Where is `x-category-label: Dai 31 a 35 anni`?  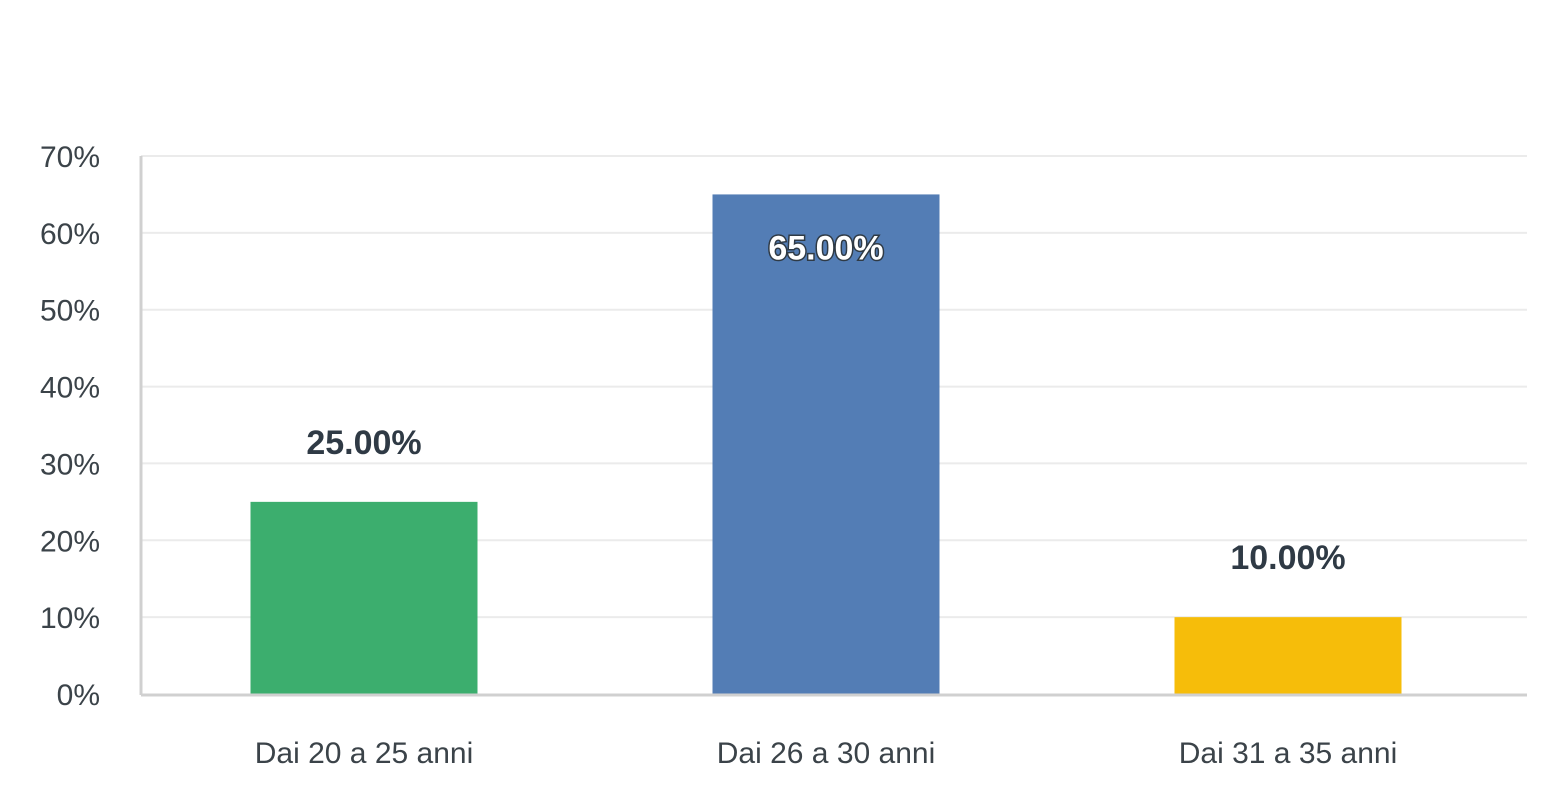 x-category-label: Dai 31 a 35 anni is located at coordinates (1288, 753).